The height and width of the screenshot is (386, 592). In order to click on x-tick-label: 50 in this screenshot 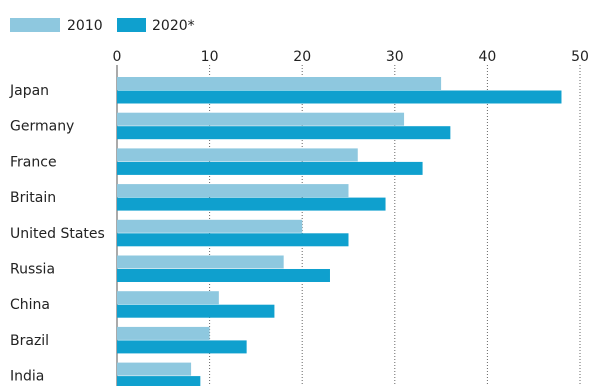, I will do `click(580, 57)`.